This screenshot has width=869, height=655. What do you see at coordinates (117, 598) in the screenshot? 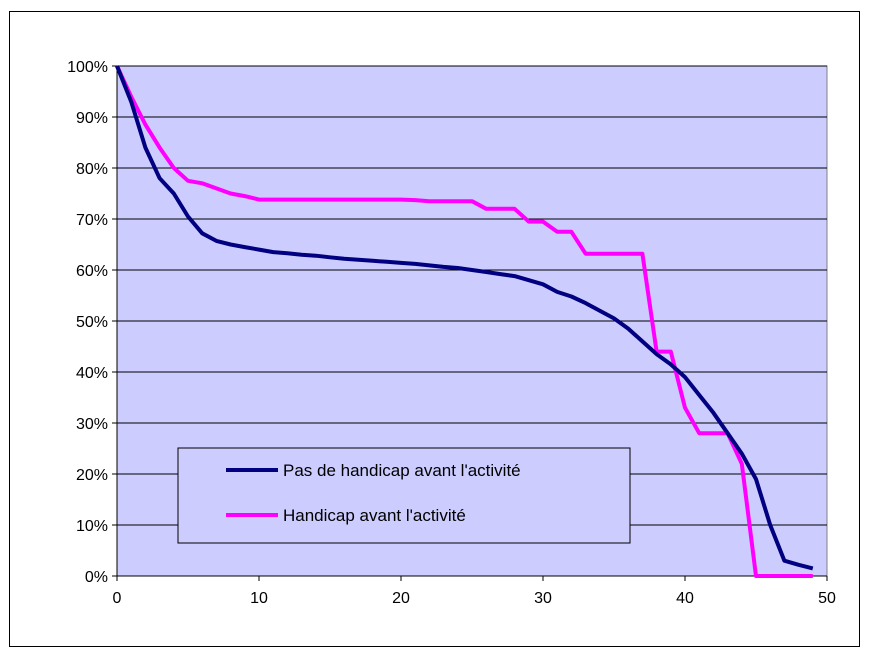
I see `x-tick-label: 0` at bounding box center [117, 598].